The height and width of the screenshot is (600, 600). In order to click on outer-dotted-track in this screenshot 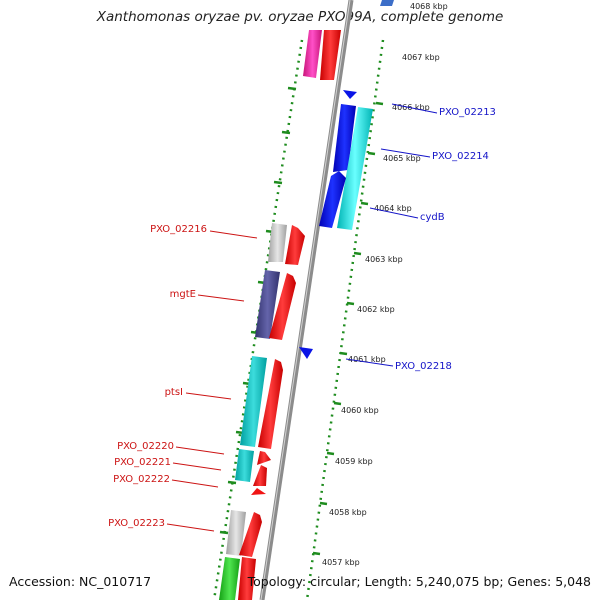, I will do `click(345, 319)`.